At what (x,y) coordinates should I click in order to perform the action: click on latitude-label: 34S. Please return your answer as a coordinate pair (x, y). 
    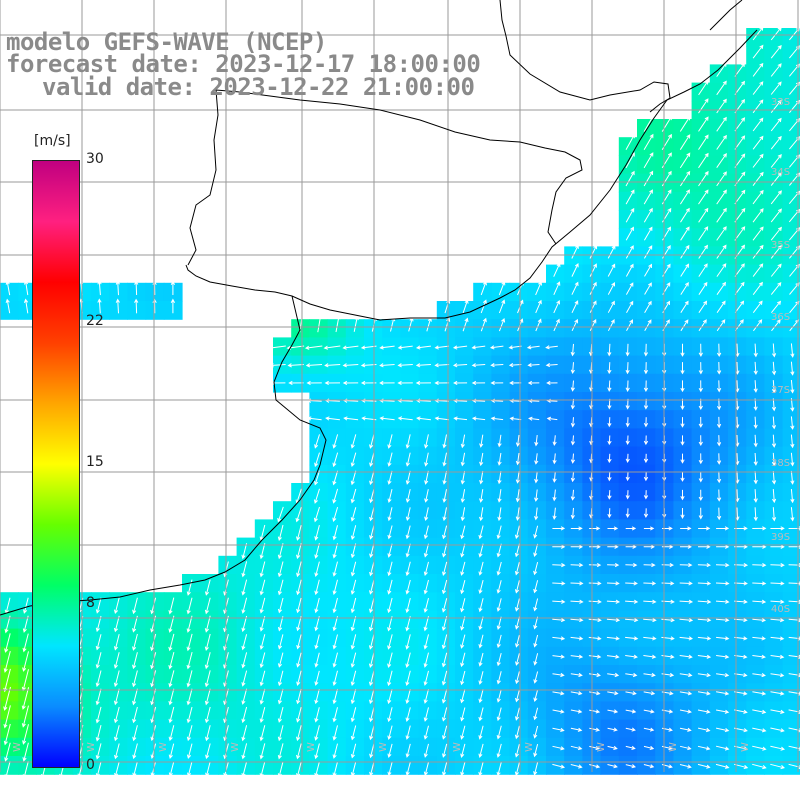
    Looking at the image, I should click on (780, 172).